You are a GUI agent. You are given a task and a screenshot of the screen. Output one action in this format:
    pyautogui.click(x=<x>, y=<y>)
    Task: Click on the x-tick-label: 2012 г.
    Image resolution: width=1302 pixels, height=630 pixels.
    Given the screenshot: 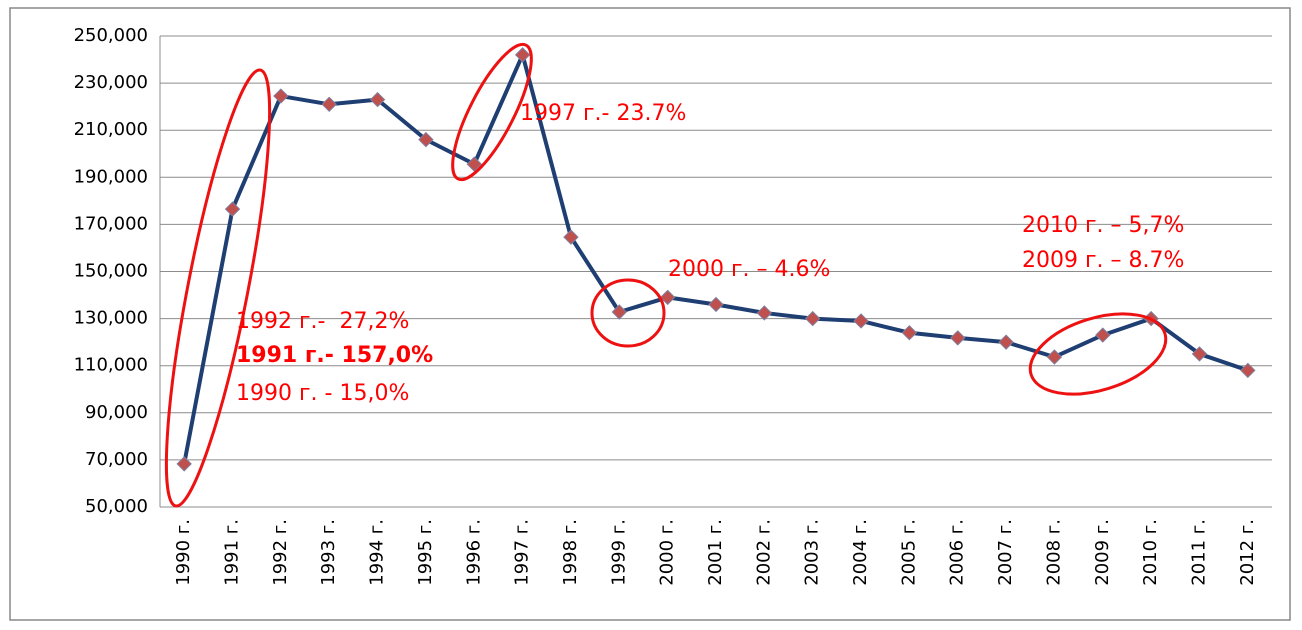 What is the action you would take?
    pyautogui.click(x=1247, y=552)
    